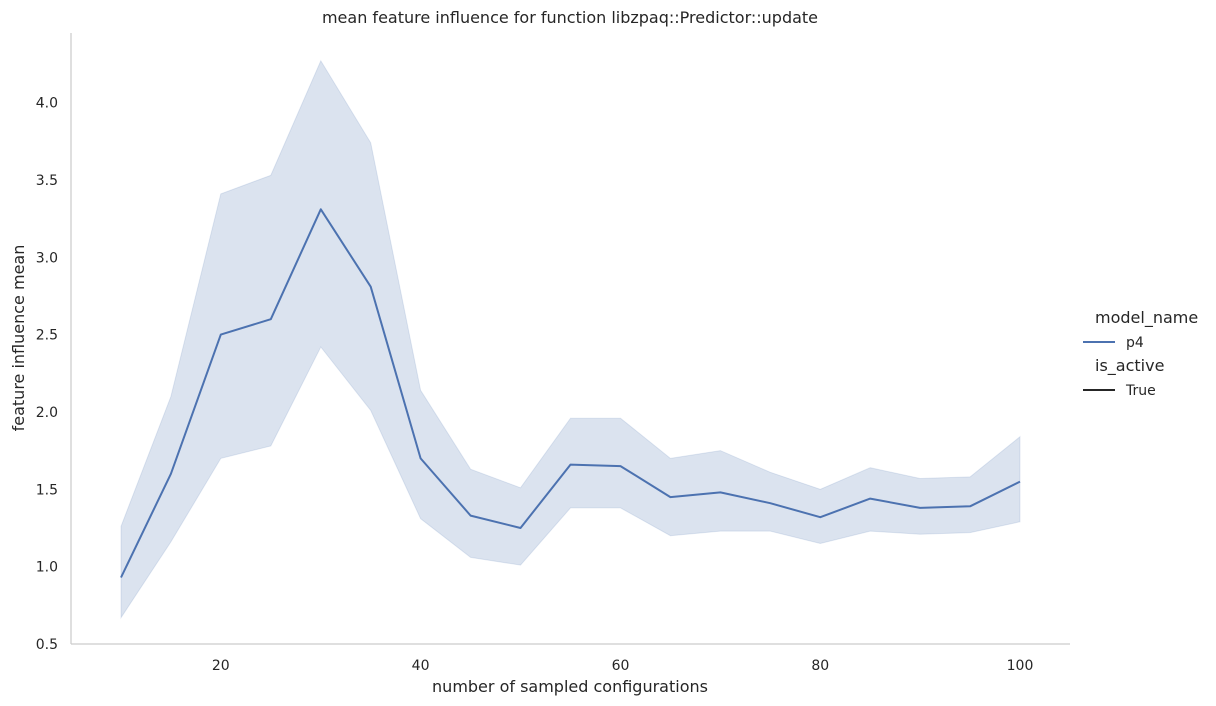 The height and width of the screenshot is (706, 1216). What do you see at coordinates (47, 258) in the screenshot?
I see `y-tick-label: 3.0` at bounding box center [47, 258].